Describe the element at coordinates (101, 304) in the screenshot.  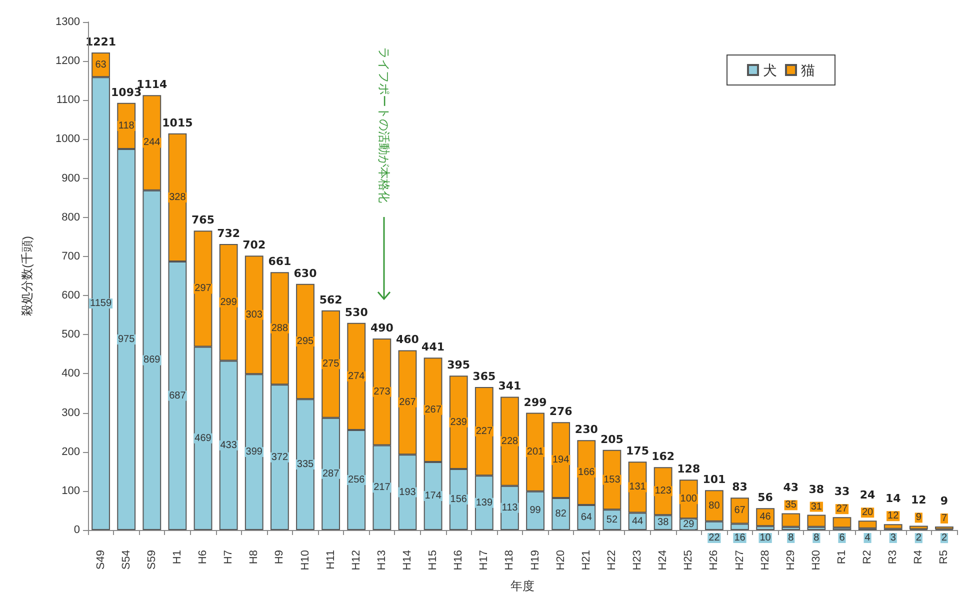
I see `data-label: 1159` at that location.